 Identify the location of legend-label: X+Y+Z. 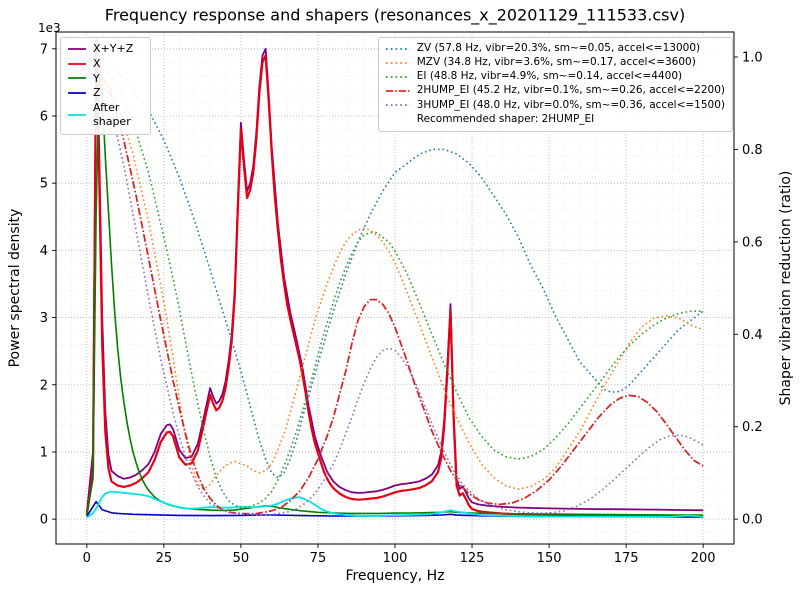
(113, 48).